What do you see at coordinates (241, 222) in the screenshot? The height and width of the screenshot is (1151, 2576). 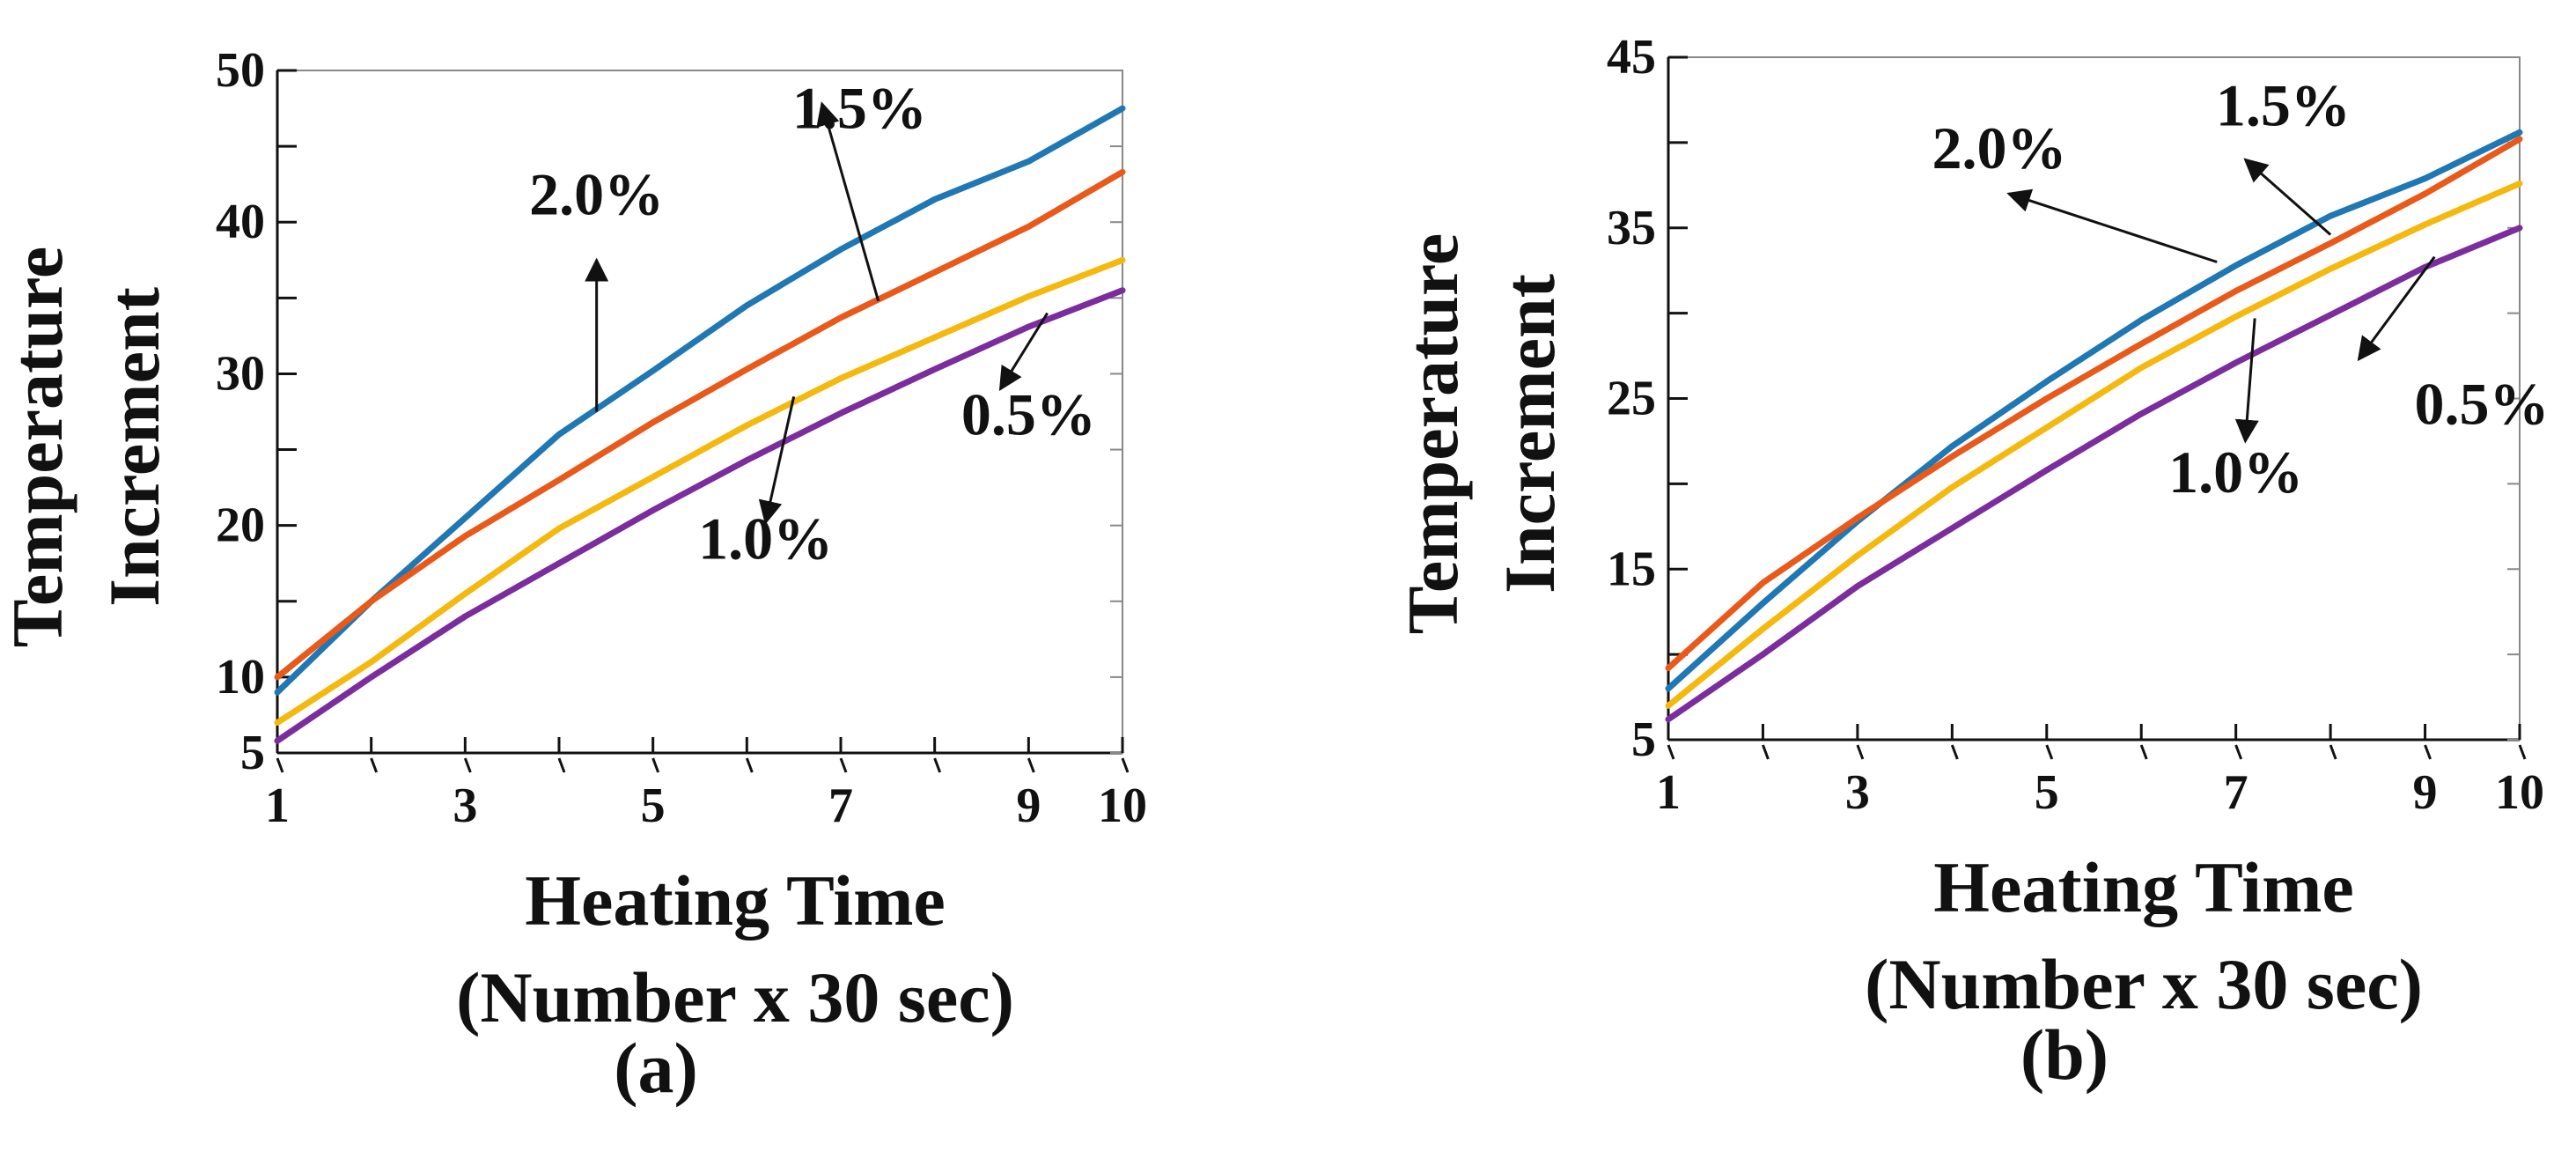 I see `y-tick-label: 40` at bounding box center [241, 222].